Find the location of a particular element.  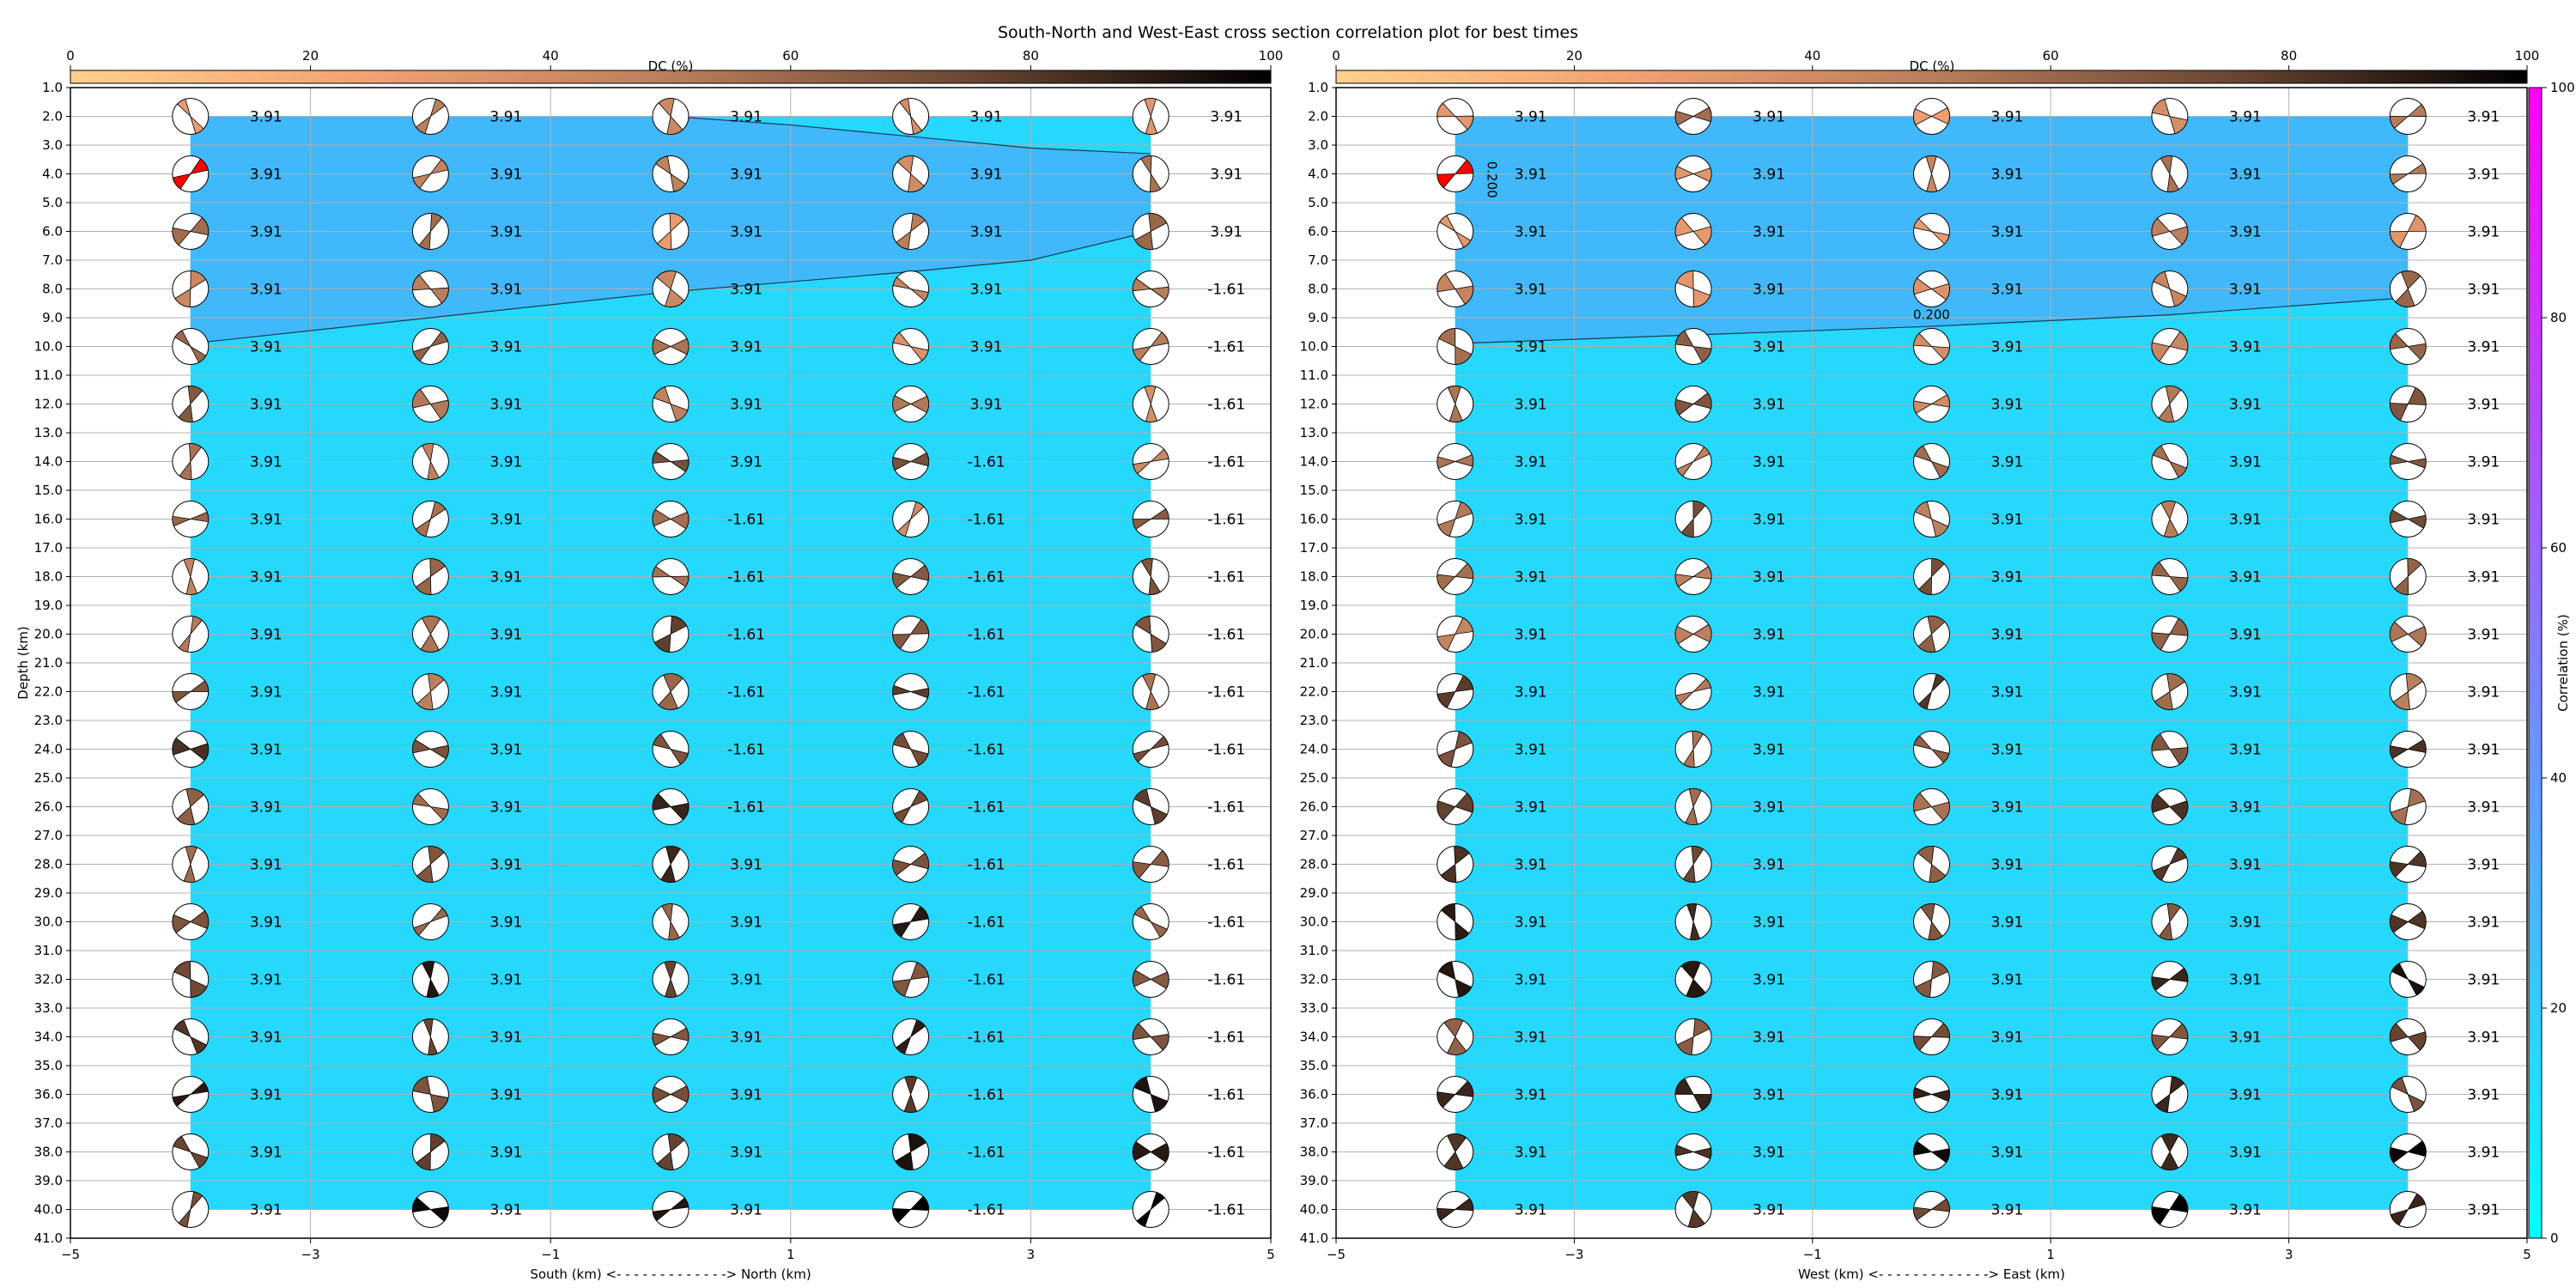

dc-colorbar-label-right: DC (%) is located at coordinates (1932, 66).